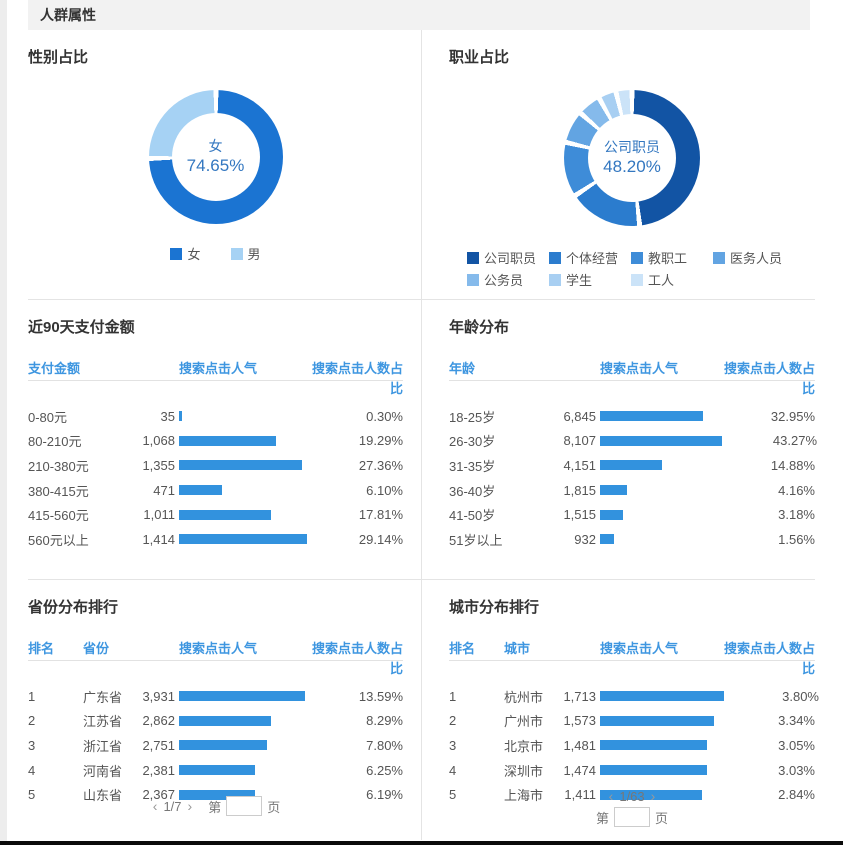  I want to click on column-header: 搜索点击人数占比, so click(769, 658).